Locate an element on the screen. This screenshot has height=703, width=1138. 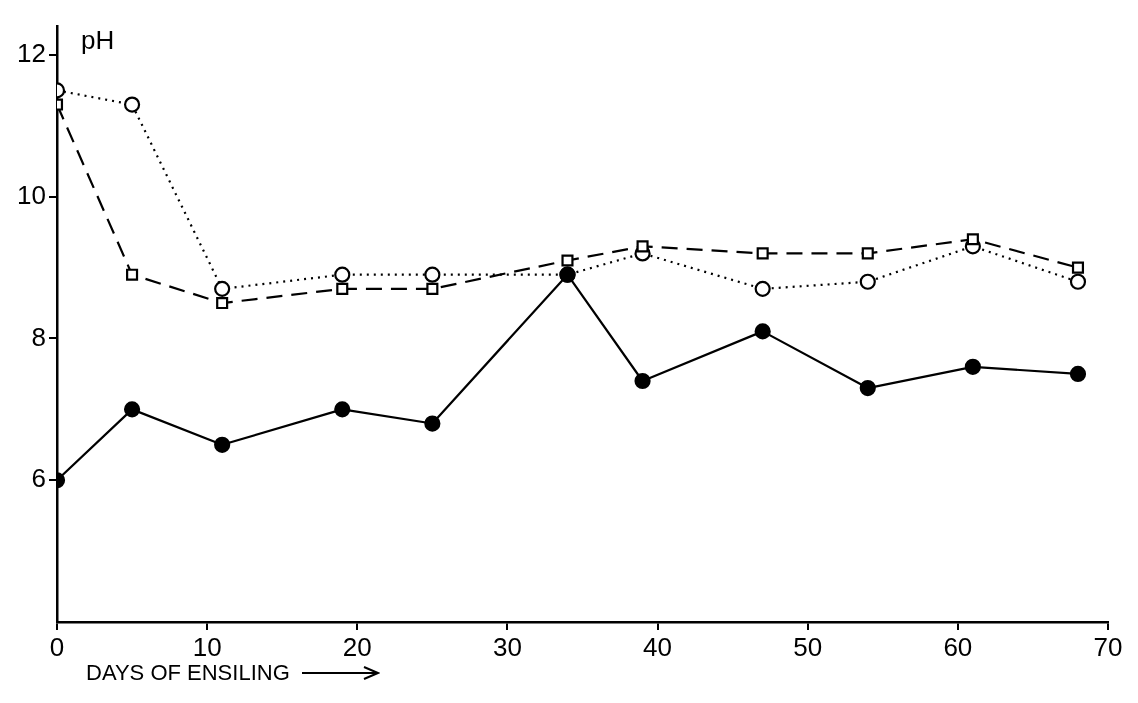
x-tick-label: 40 is located at coordinates (658, 646).